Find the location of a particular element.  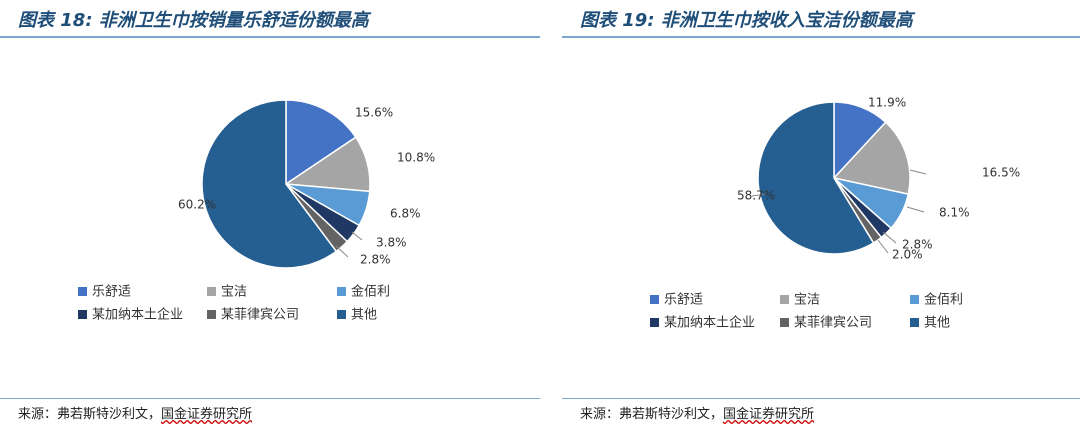

data-label-6: 60.2% is located at coordinates (197, 205).